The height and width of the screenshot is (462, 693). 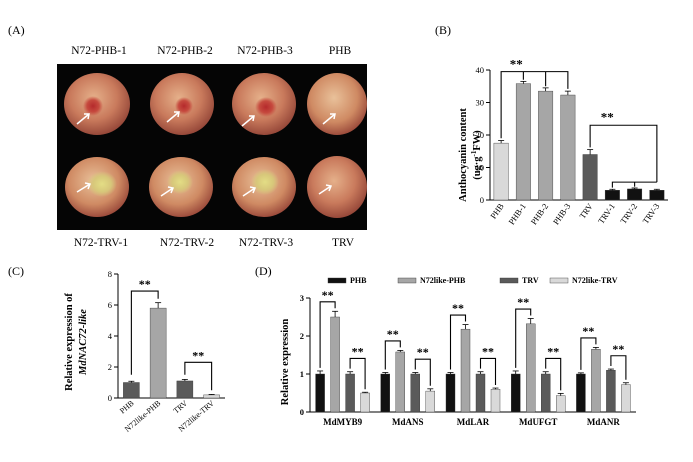 I want to click on chart-d-xtick-label: MdMYB9, so click(x=342, y=422).